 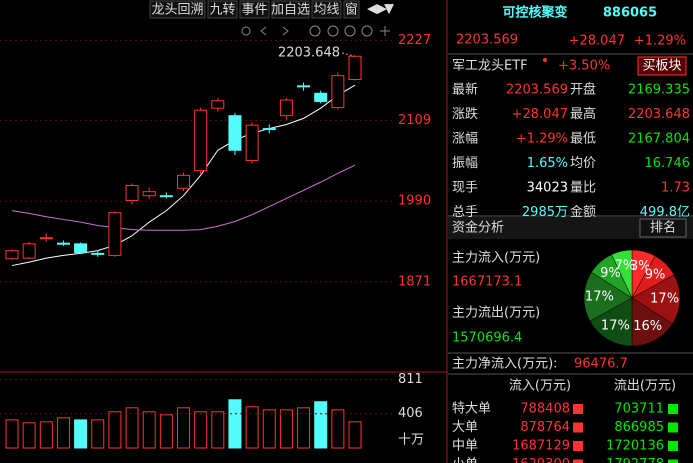 What do you see at coordinates (545, 409) in the screenshot?
I see `inflow-value: 788408` at bounding box center [545, 409].